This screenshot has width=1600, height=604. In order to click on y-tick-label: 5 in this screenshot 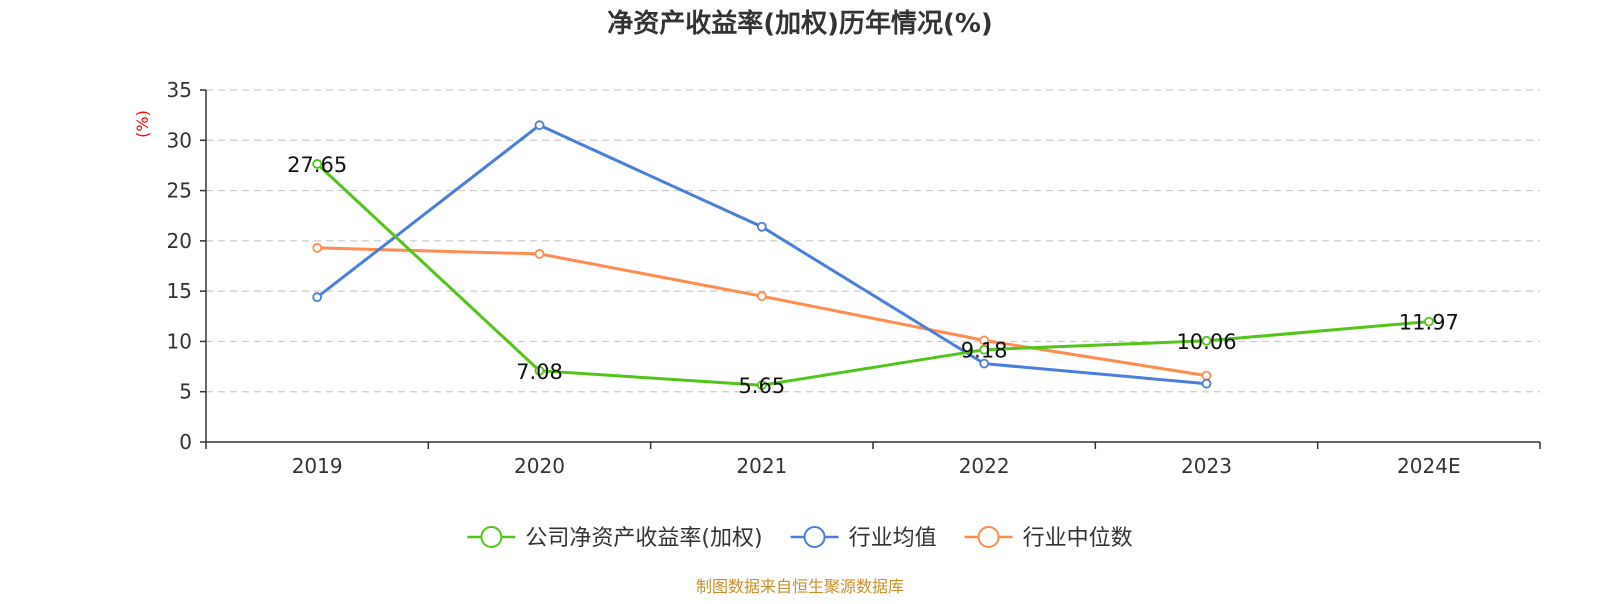, I will do `click(185, 392)`.